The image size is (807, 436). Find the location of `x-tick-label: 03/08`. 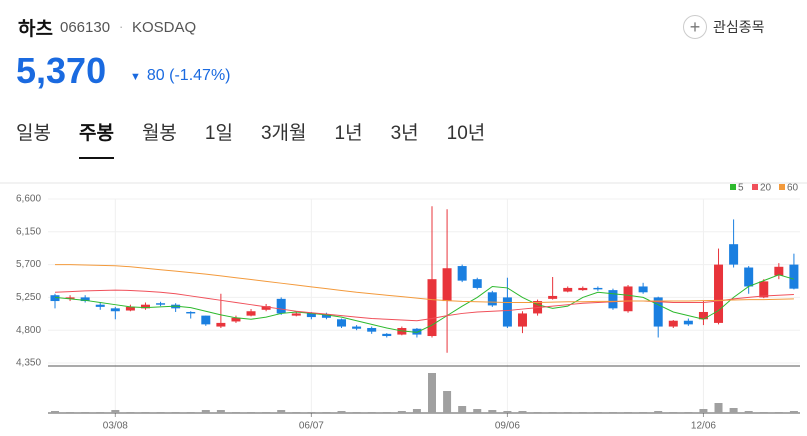

x-tick-label: 03/08 is located at coordinates (115, 426).